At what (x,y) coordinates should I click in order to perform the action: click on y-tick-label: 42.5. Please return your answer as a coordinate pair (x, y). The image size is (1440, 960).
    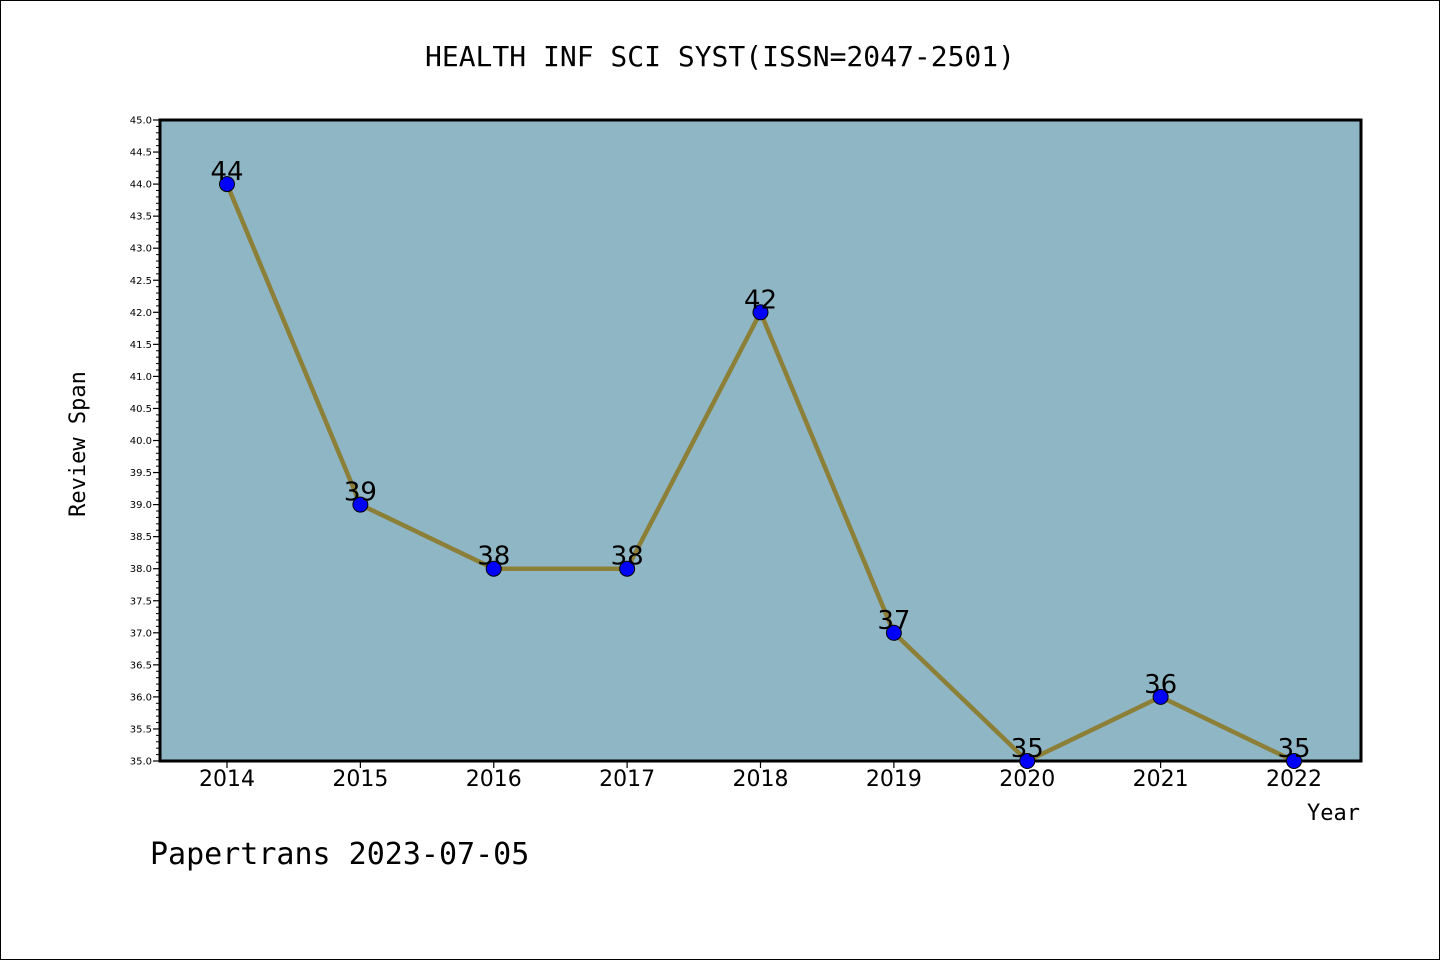
    Looking at the image, I should click on (141, 281).